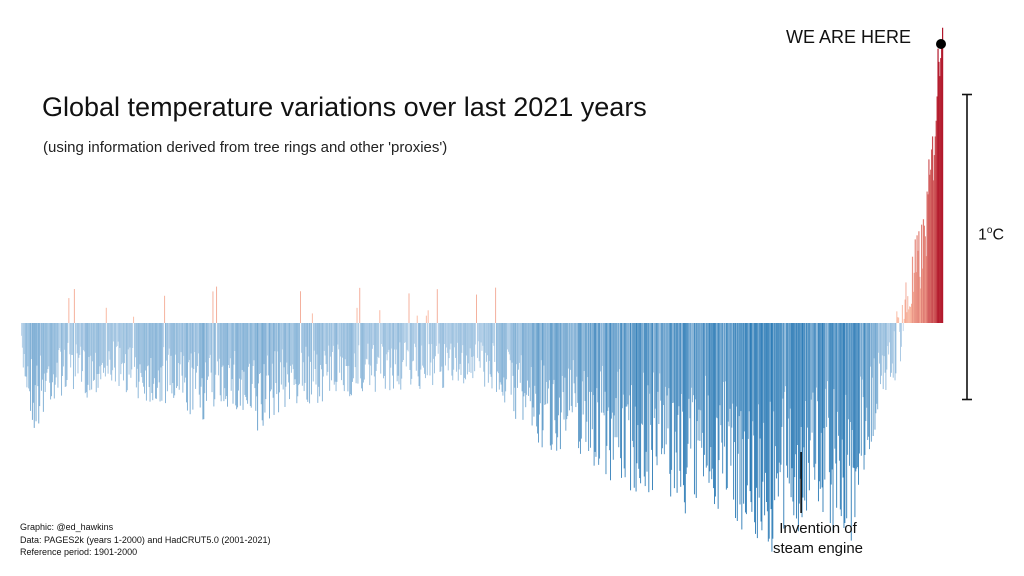 Image resolution: width=1024 pixels, height=576 pixels. Describe the element at coordinates (967, 247) in the screenshot. I see `scale-bar` at that location.